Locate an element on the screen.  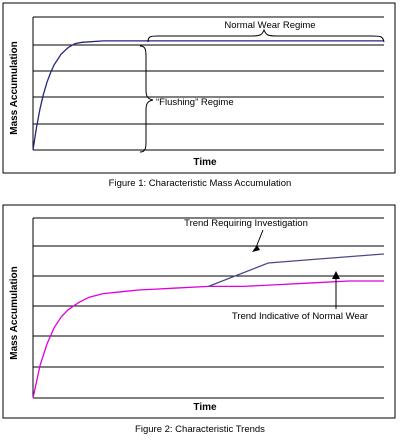
normal-wear-trend-label: Trend Indicative of Normal Wear is located at coordinates (300, 316).